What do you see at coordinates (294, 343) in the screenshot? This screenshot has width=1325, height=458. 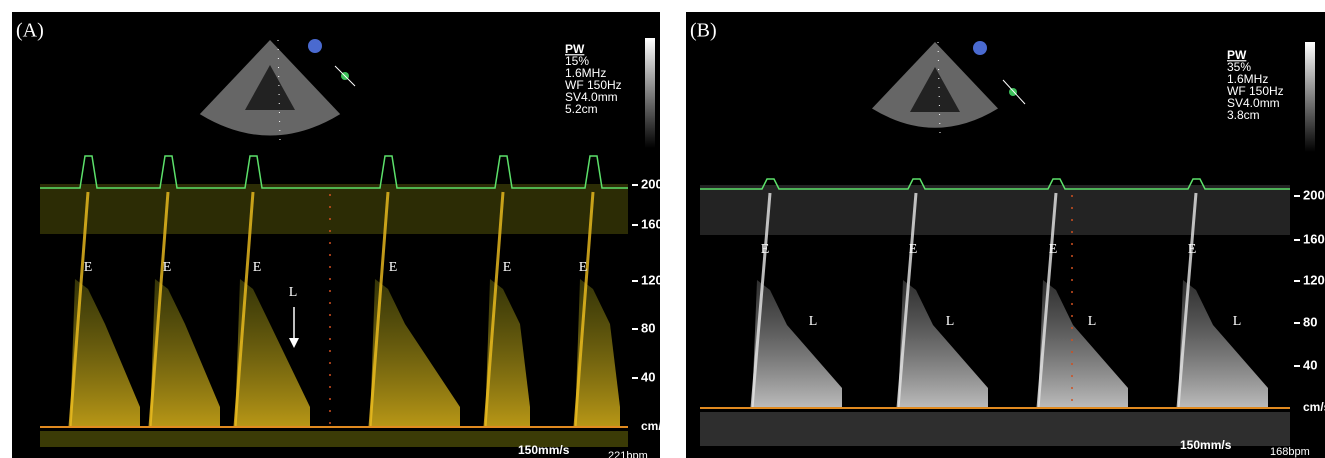 I see `arrow-head` at bounding box center [294, 343].